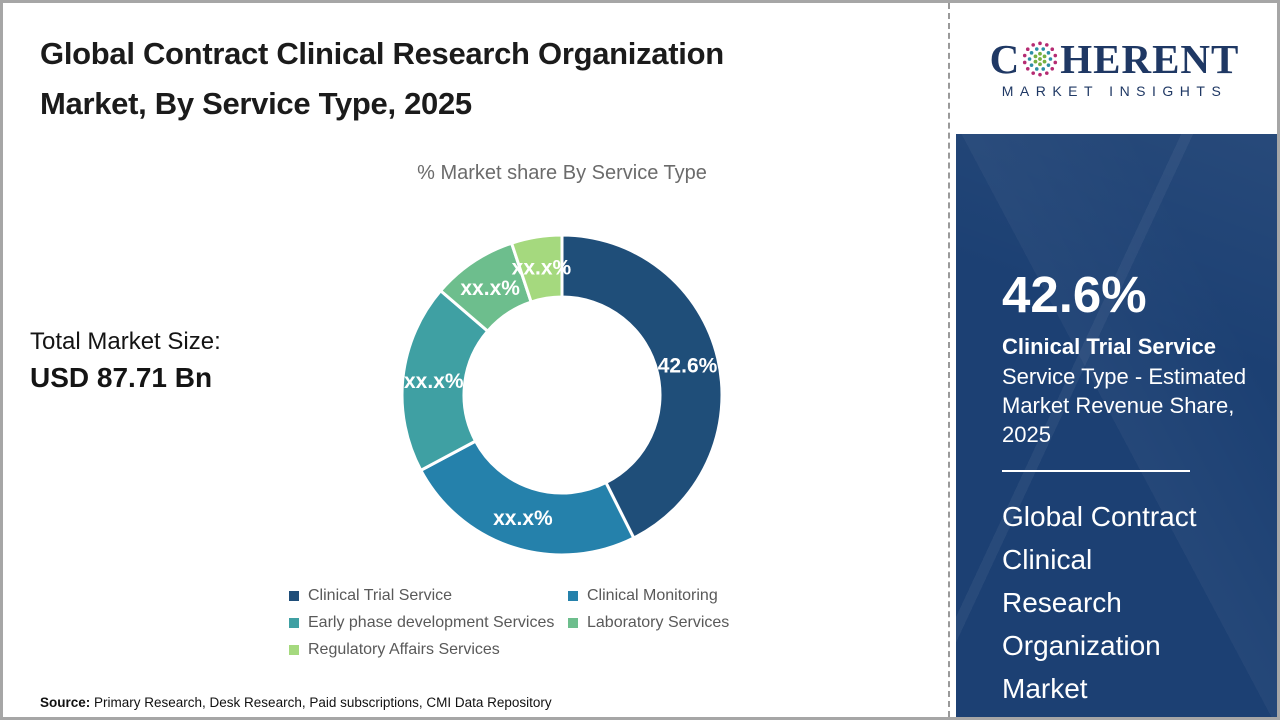 This screenshot has width=1280, height=720. Describe the element at coordinates (1096, 471) in the screenshot. I see `sidebar-divider-line` at that location.